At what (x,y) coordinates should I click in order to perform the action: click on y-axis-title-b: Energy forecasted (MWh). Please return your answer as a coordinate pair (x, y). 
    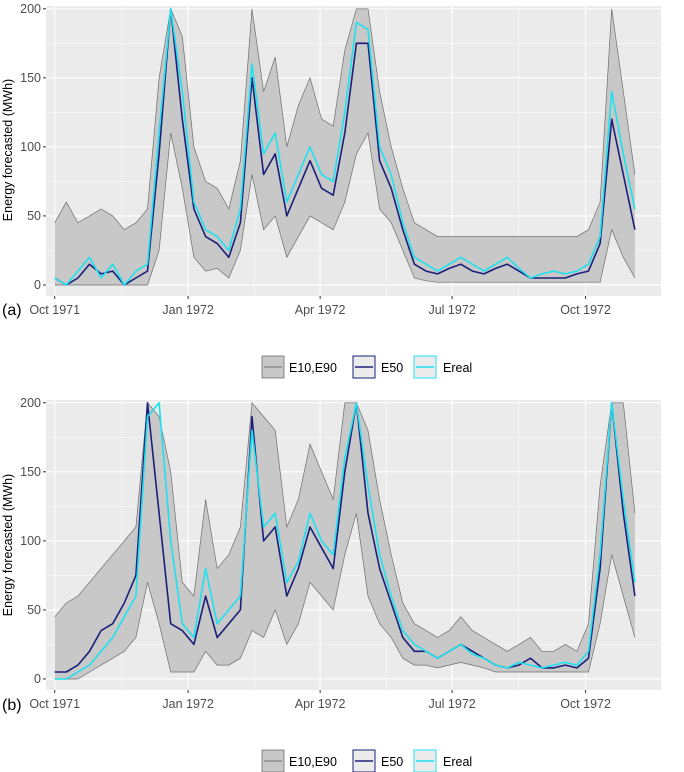
    Looking at the image, I should click on (8, 545).